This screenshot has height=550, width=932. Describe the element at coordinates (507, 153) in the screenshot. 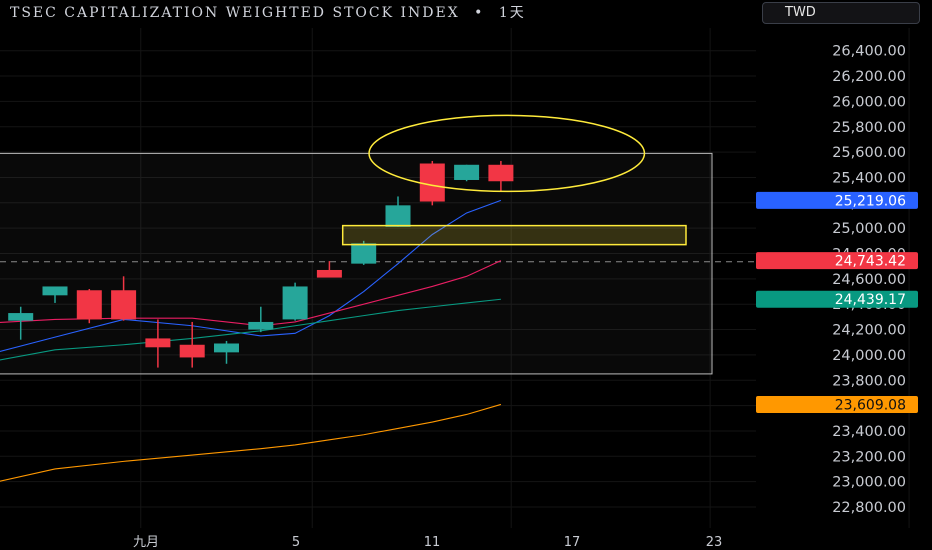

I see `annotation-ellipse` at that location.